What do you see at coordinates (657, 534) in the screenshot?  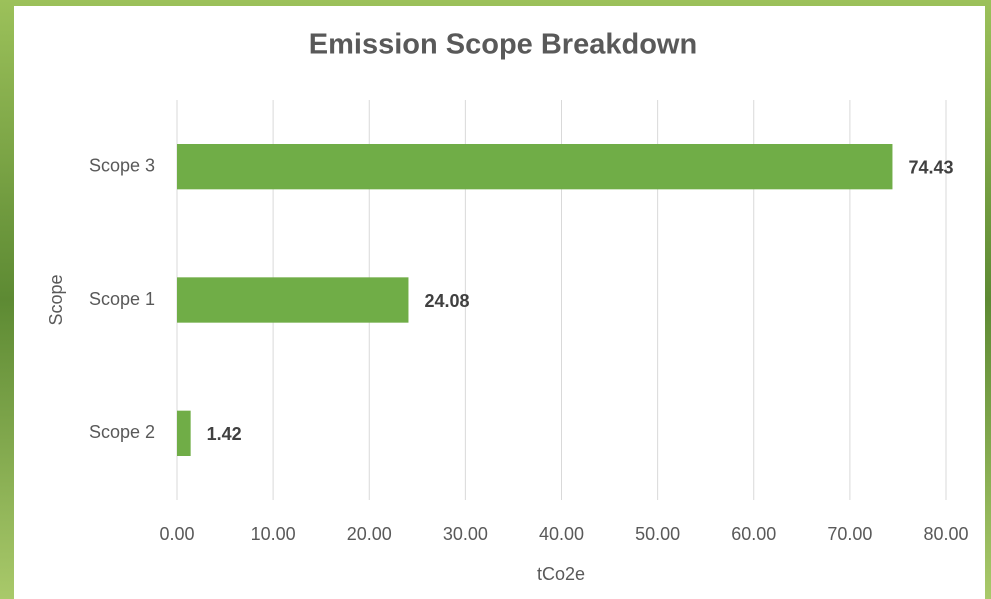 I see `x-tick-label: 50.00` at bounding box center [657, 534].